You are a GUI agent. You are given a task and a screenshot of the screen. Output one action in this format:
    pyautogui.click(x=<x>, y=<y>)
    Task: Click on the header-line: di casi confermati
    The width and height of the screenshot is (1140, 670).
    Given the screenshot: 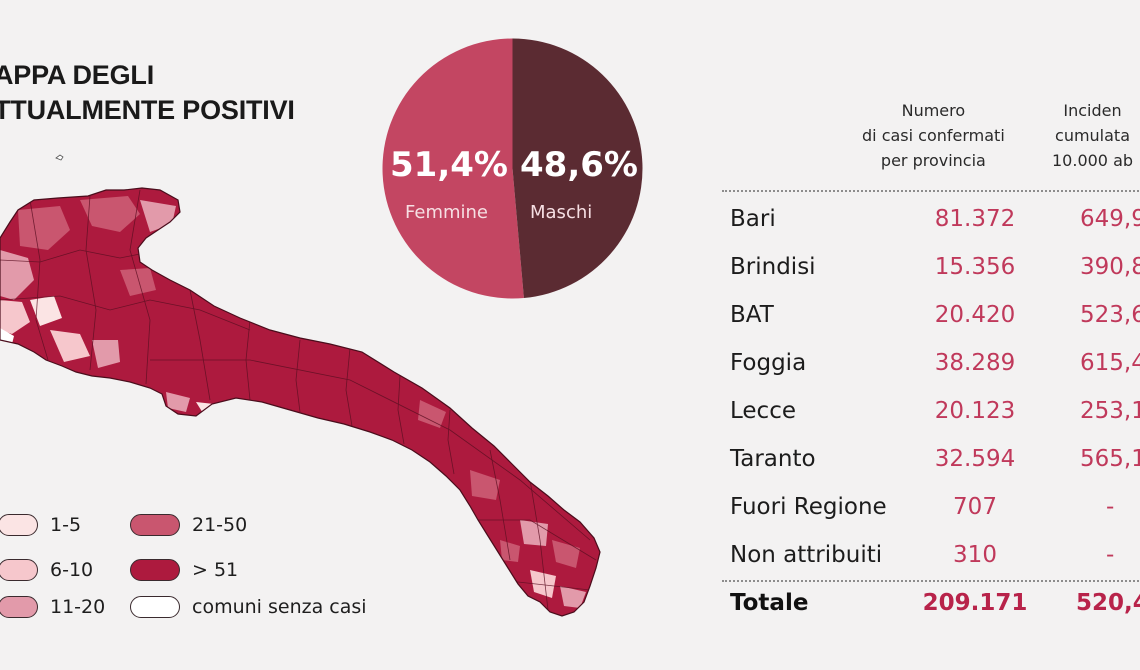 What is the action you would take?
    pyautogui.click(x=933, y=135)
    